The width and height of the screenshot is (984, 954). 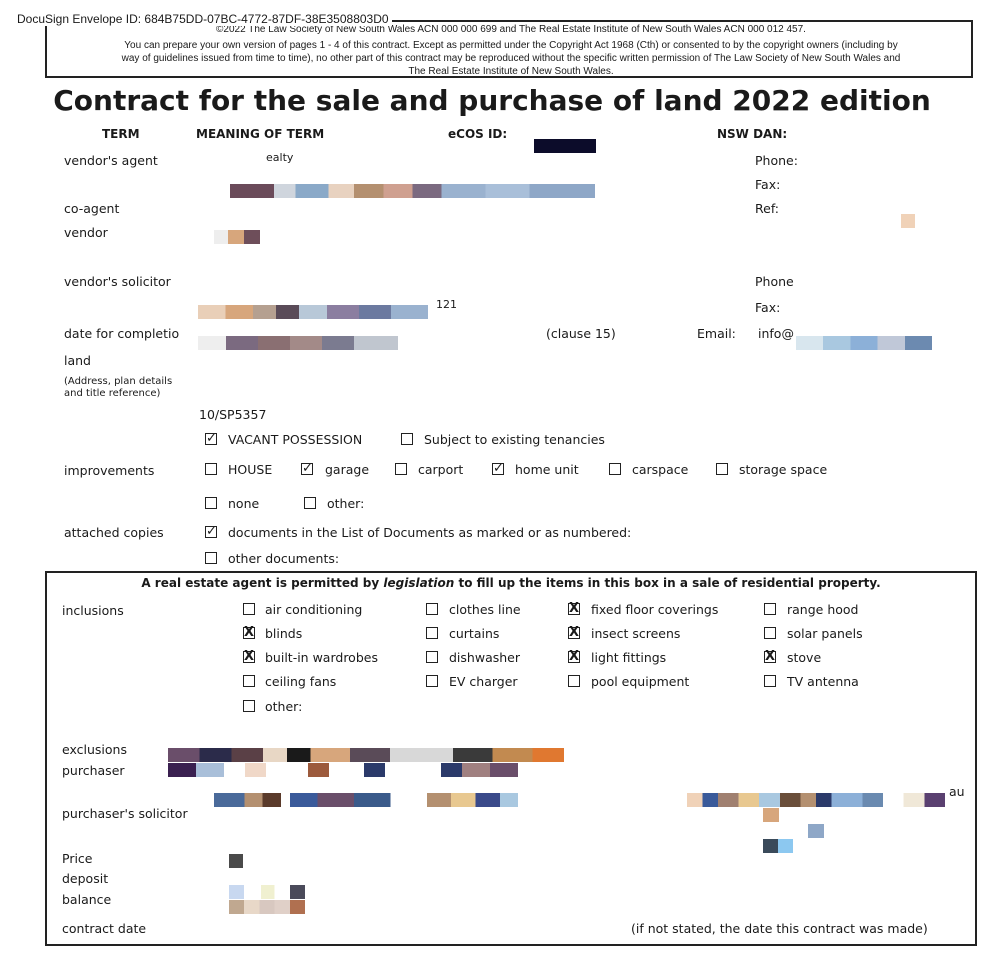 What do you see at coordinates (260, 134) in the screenshot?
I see `header-meaning: MEANING OF TERM` at bounding box center [260, 134].